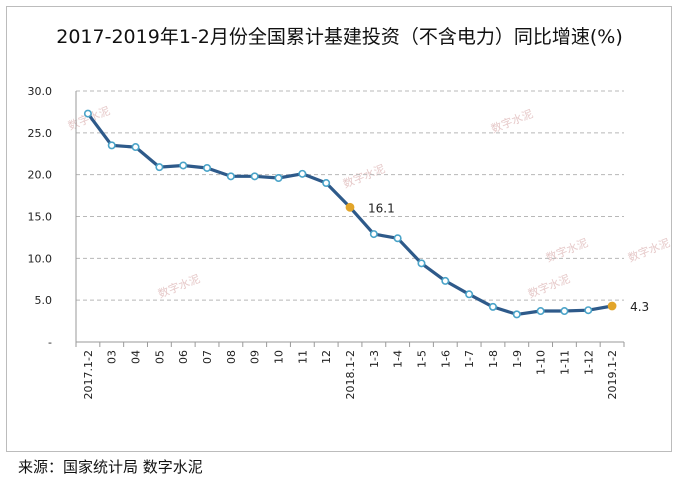 The height and width of the screenshot is (481, 679). Describe the element at coordinates (326, 357) in the screenshot. I see `x-tick-label: 12` at that location.